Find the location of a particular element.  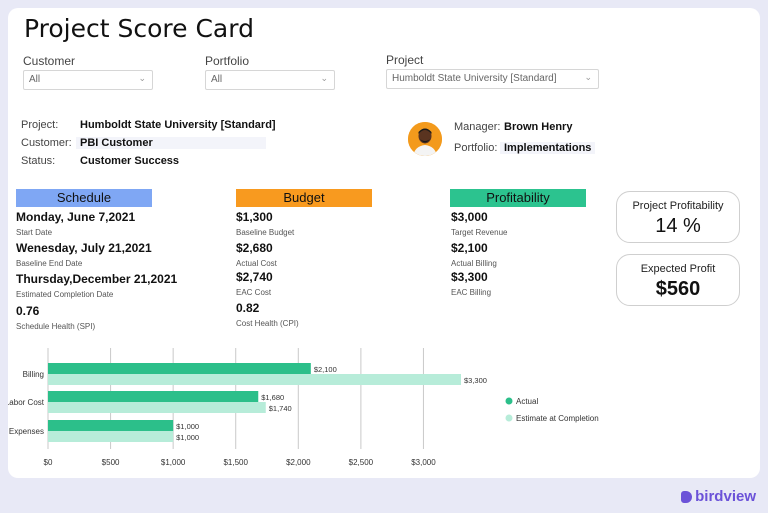

baseline-end-date-metric: Wenesday, July 21,2021 Baseline End Date is located at coordinates (84, 254).